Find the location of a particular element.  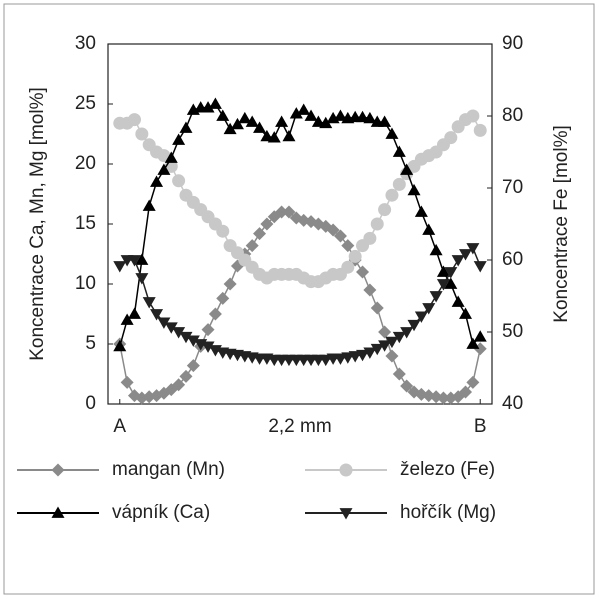

legend-label: mangan (Mn) is located at coordinates (168, 469).